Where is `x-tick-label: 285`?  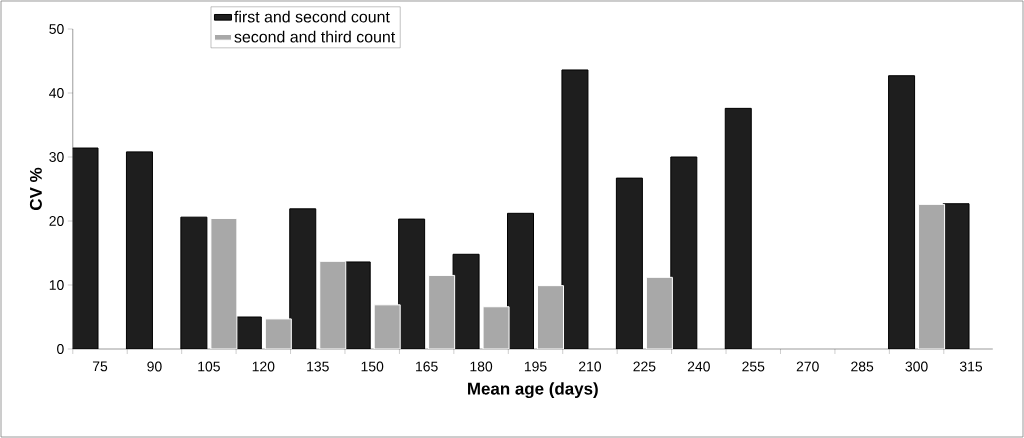 x-tick-label: 285 is located at coordinates (862, 366).